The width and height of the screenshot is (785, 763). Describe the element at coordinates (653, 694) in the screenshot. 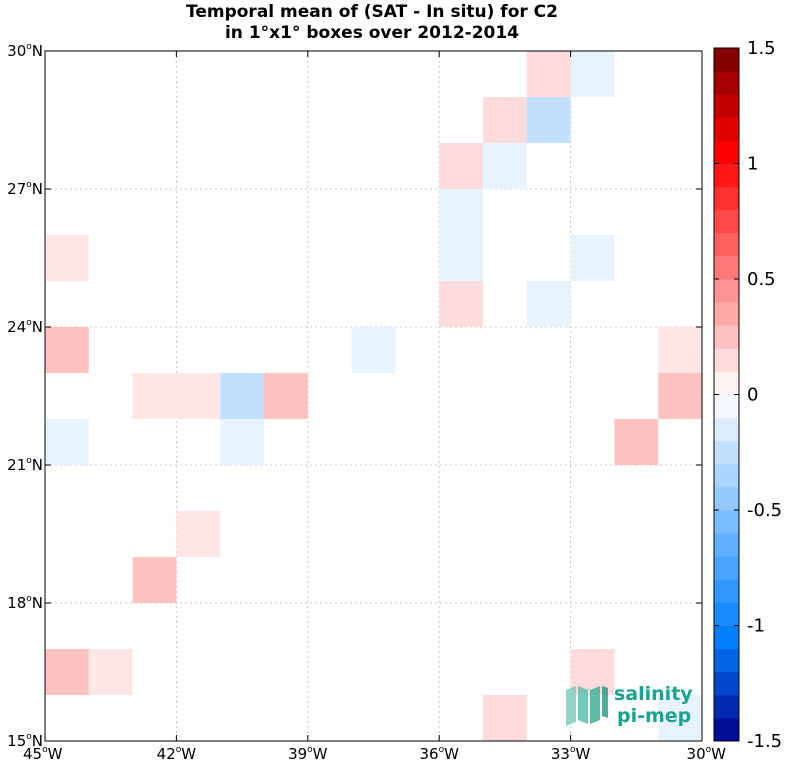

I see `logo-line-1: salinity` at that location.